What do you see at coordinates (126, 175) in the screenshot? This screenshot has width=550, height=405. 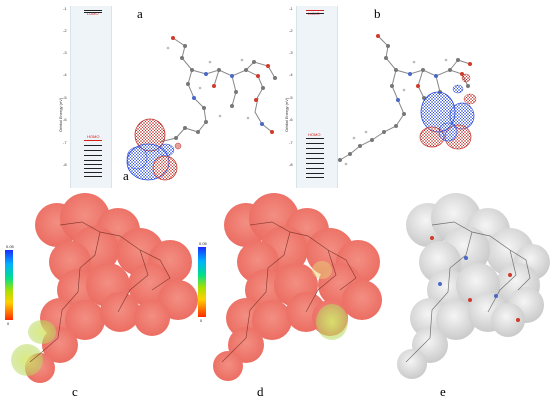 I see `panel-label-a2: a` at bounding box center [126, 175].